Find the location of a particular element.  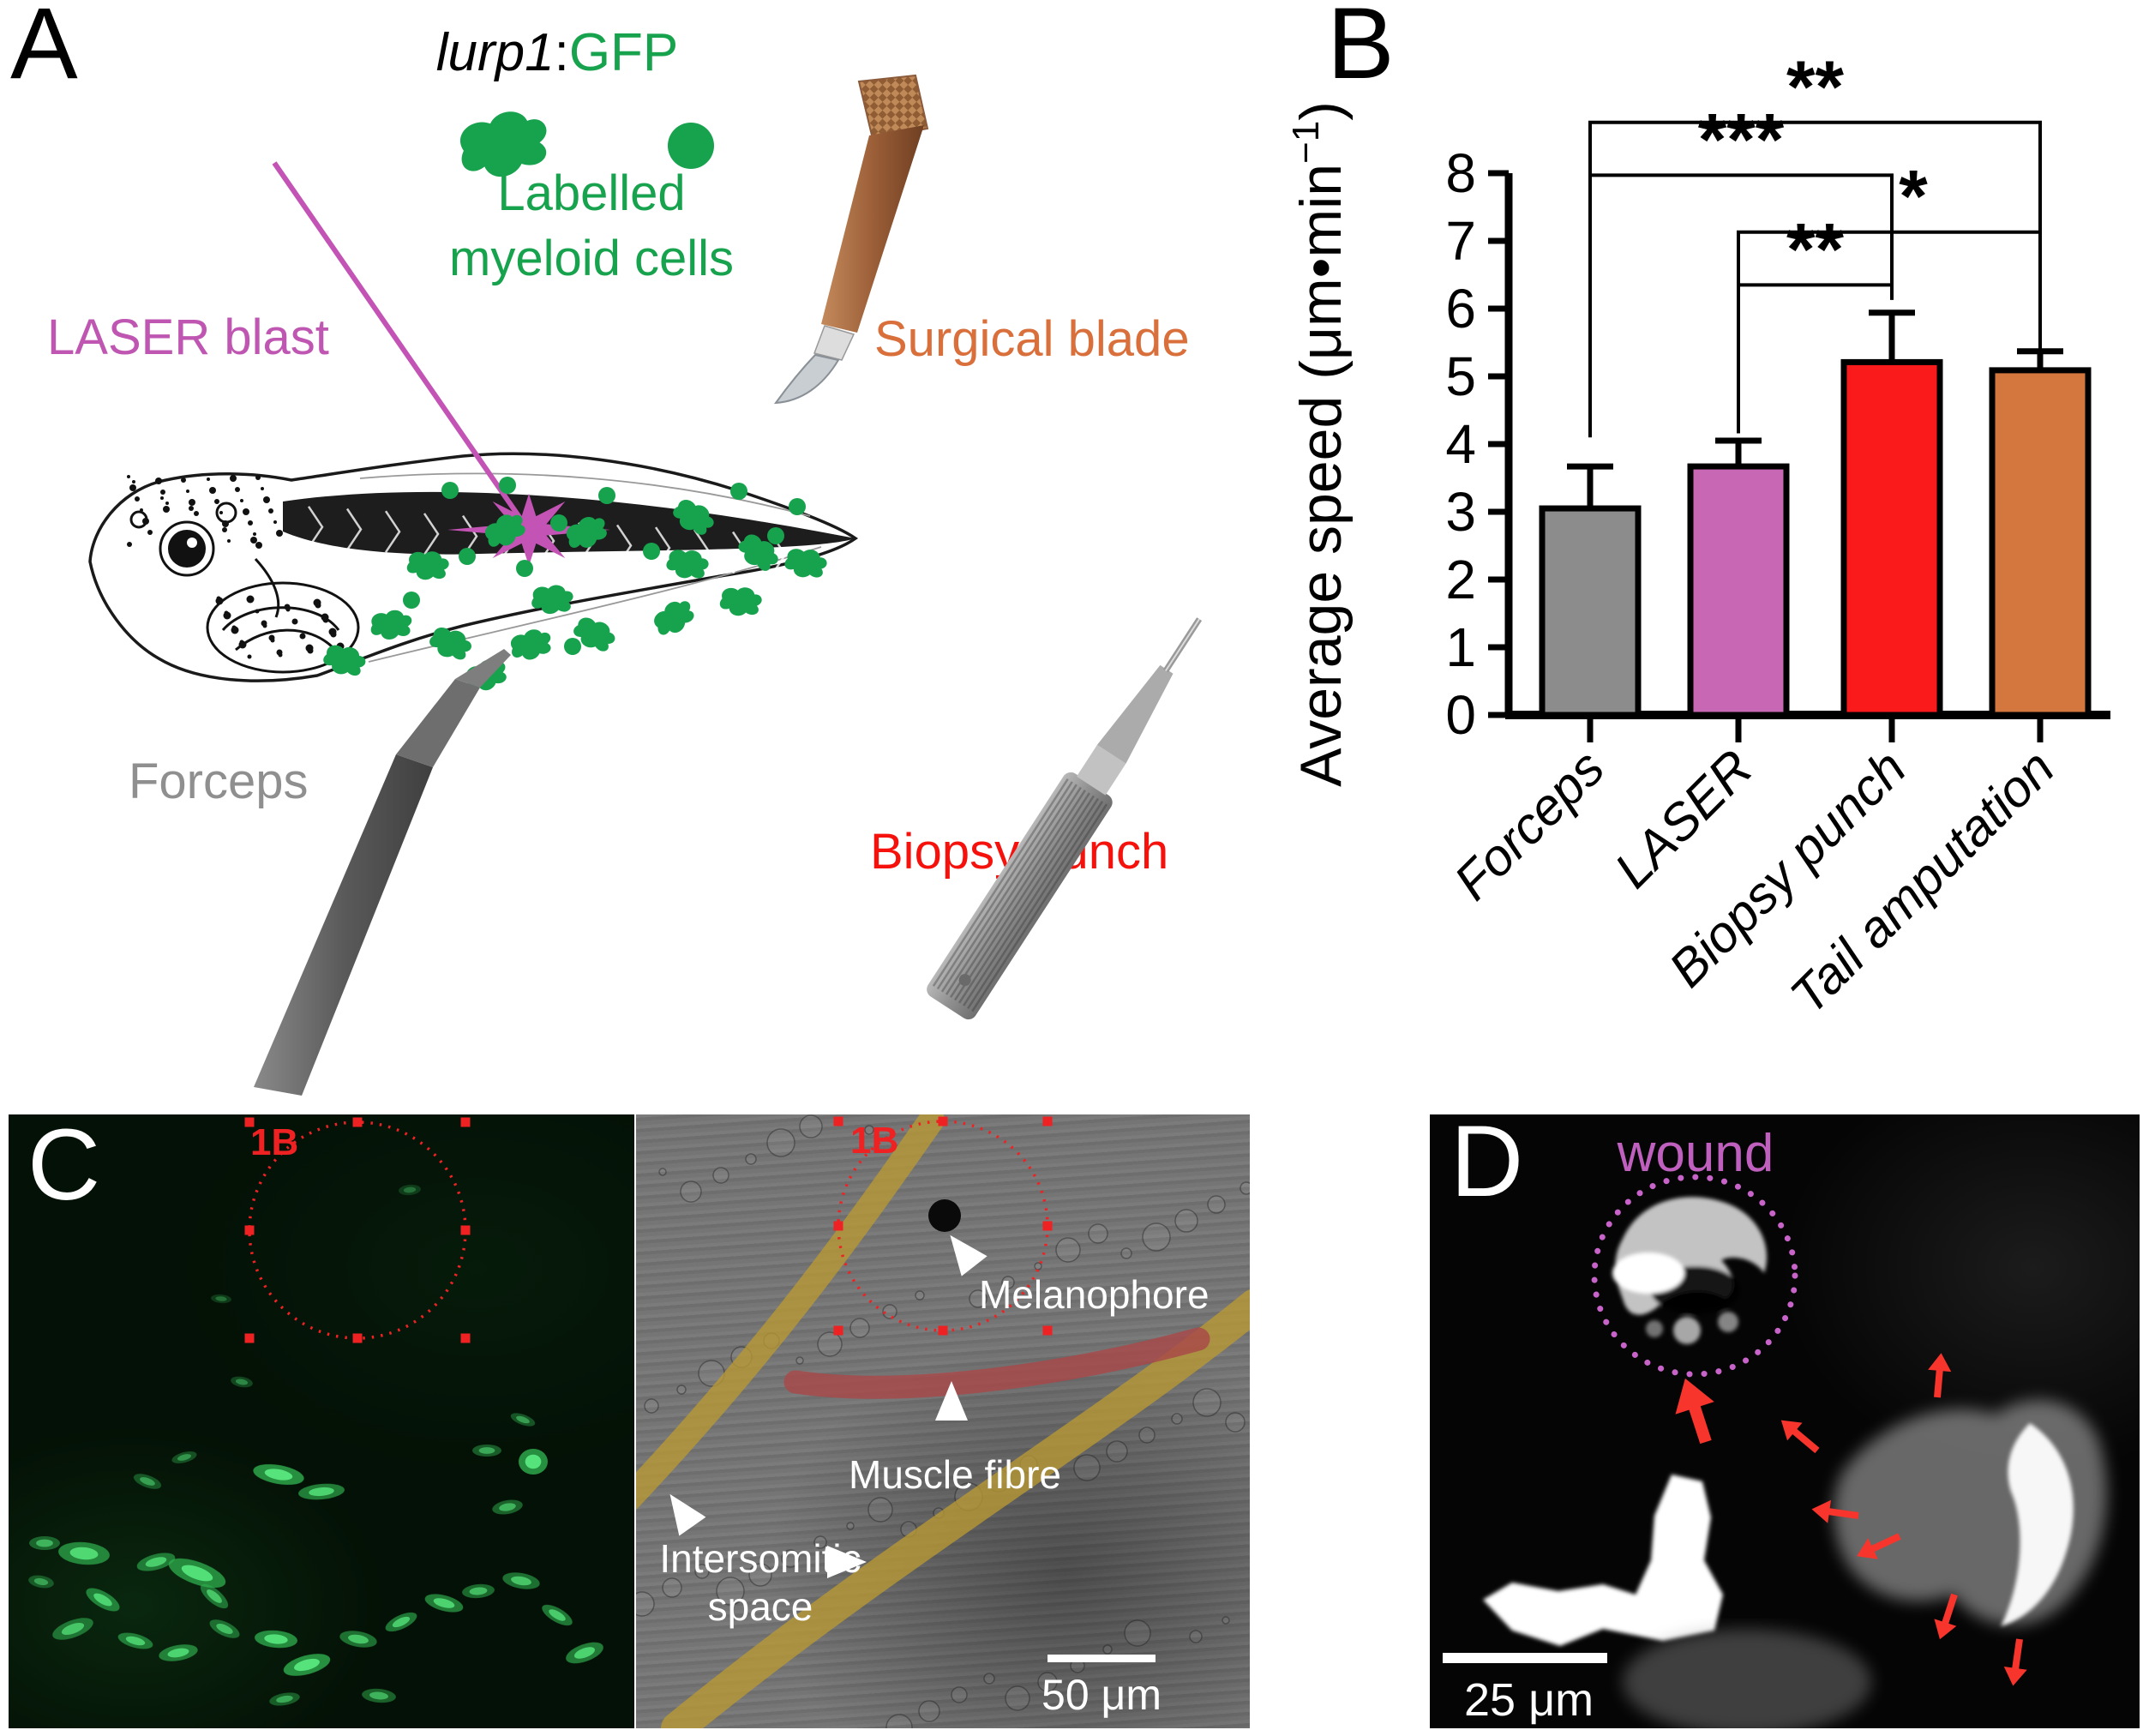

panel-b-label: B is located at coordinates (1361, 50).